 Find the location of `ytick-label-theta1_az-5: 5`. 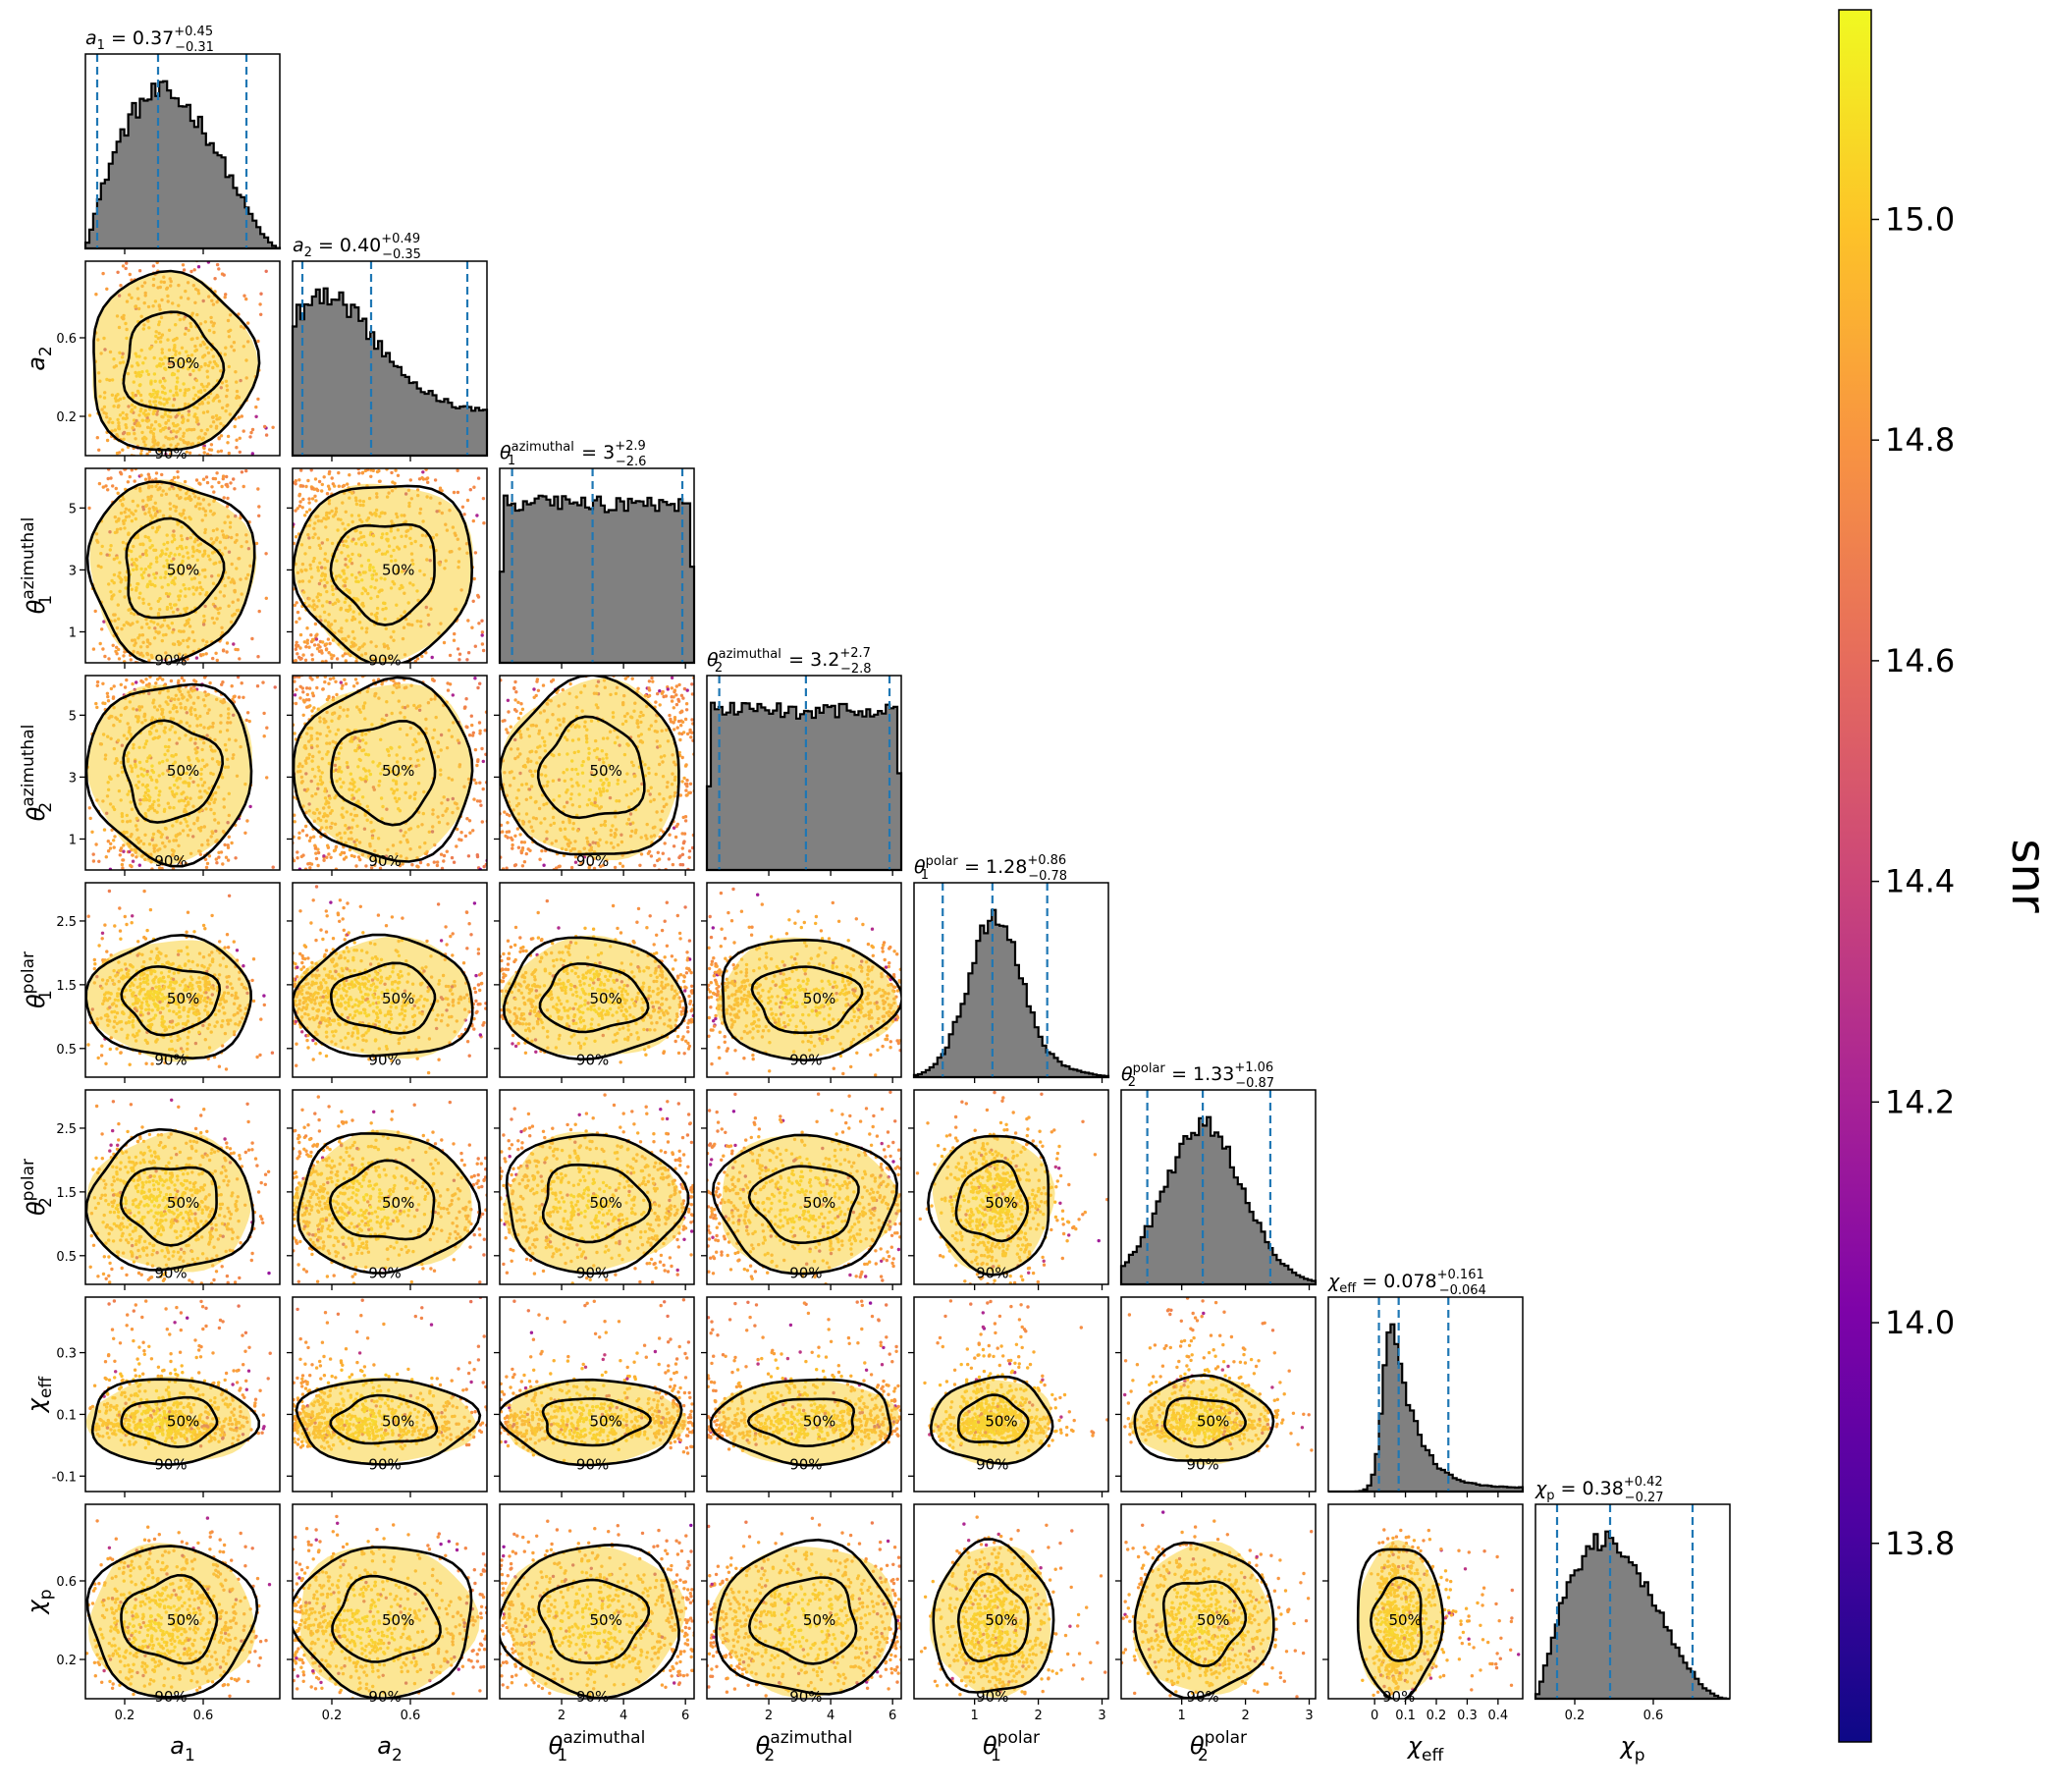

ytick-label-theta1_az-5: 5 is located at coordinates (73, 509).